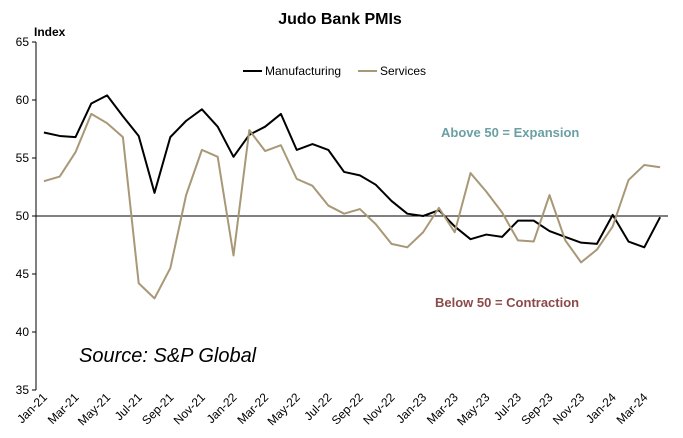  What do you see at coordinates (23, 216) in the screenshot?
I see `y-tick-label: 50` at bounding box center [23, 216].